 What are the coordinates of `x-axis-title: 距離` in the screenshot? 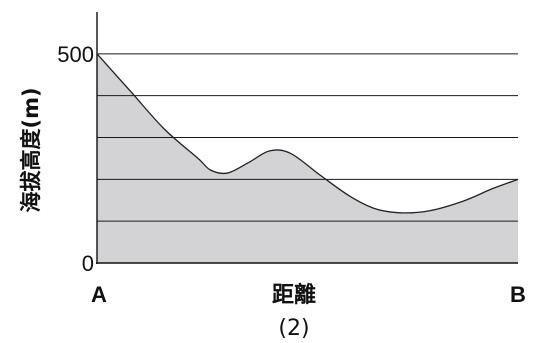 It's located at (294, 295).